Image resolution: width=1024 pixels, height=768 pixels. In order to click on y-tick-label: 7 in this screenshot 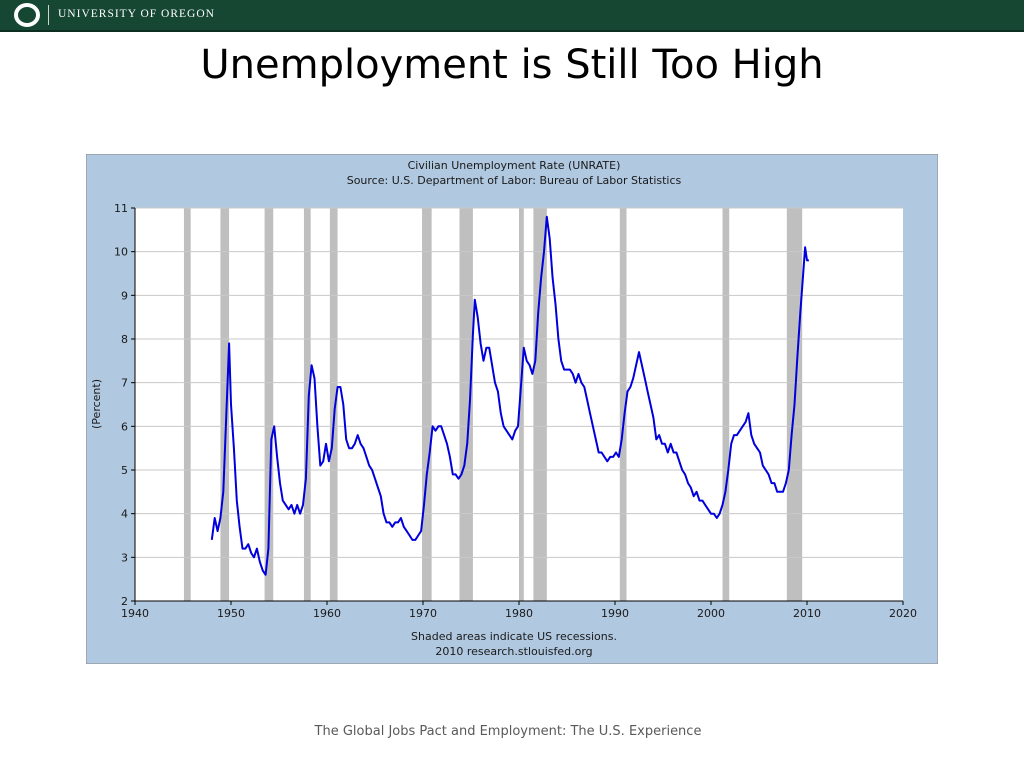, I will do `click(124, 383)`.